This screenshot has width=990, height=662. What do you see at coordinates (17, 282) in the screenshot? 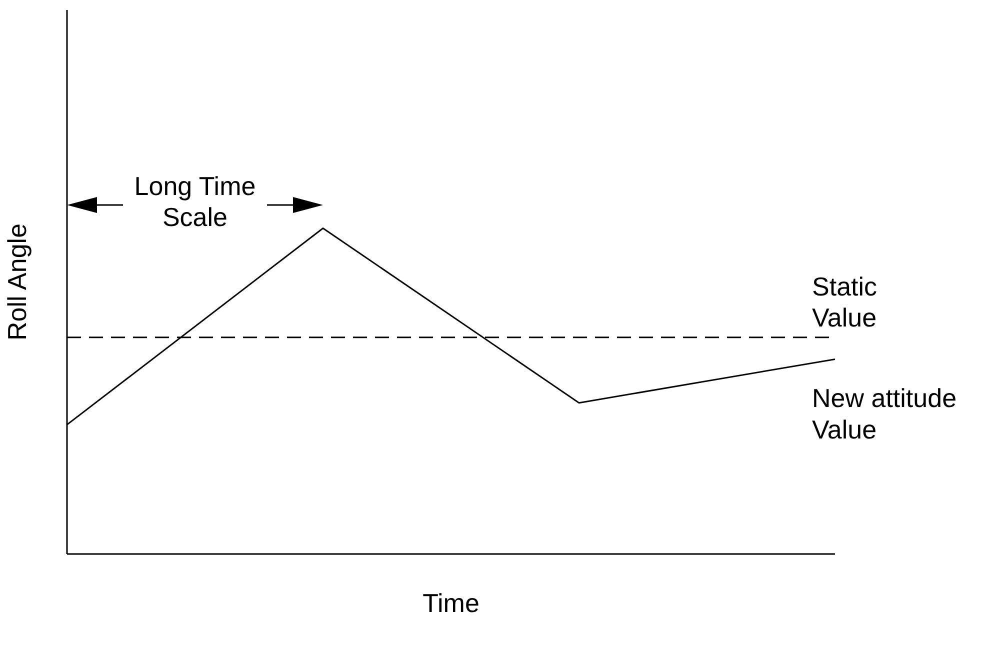
I see `y-axis-title: Roll Angle` at bounding box center [17, 282].